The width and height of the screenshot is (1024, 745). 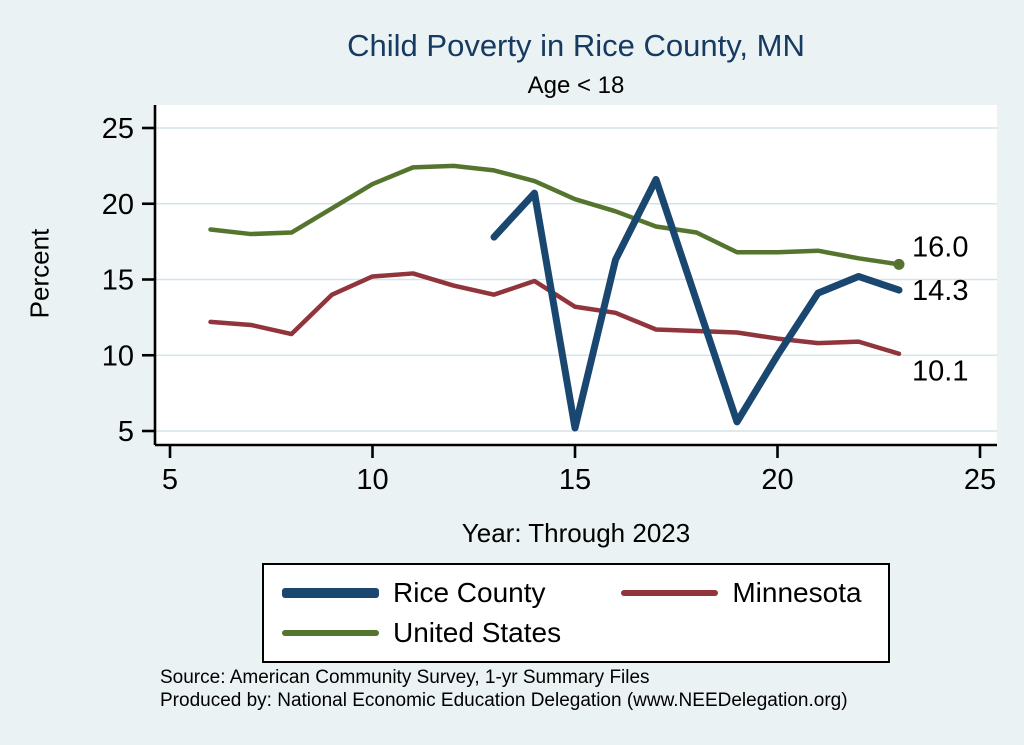 What do you see at coordinates (469, 592) in the screenshot?
I see `legend-label-rice-county: Rice County` at bounding box center [469, 592].